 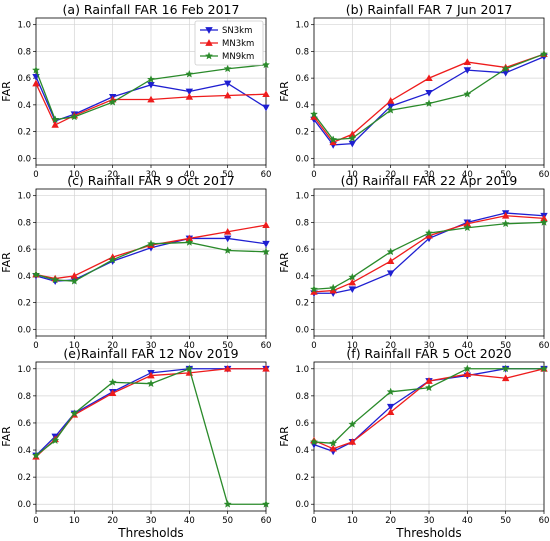 What do you see at coordinates (151, 9) in the screenshot?
I see `chart-title: (a) Rainfall FAR 16 Feb 2017` at bounding box center [151, 9].